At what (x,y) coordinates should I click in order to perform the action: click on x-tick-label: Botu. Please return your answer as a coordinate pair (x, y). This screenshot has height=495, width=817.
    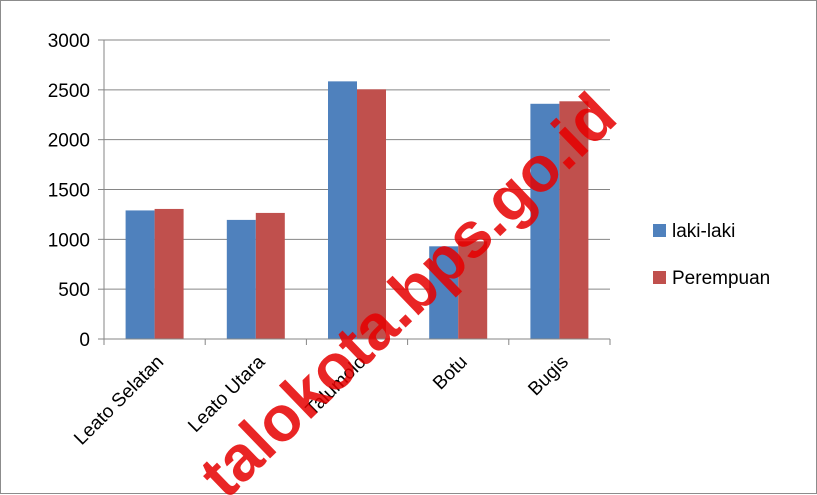
    Looking at the image, I should click on (450, 373).